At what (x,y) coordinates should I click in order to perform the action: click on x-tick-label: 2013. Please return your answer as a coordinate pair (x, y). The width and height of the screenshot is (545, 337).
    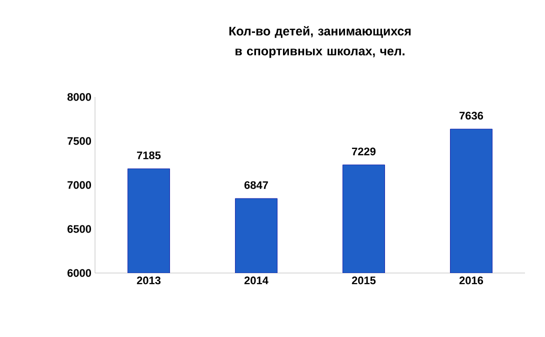
    Looking at the image, I should click on (148, 280).